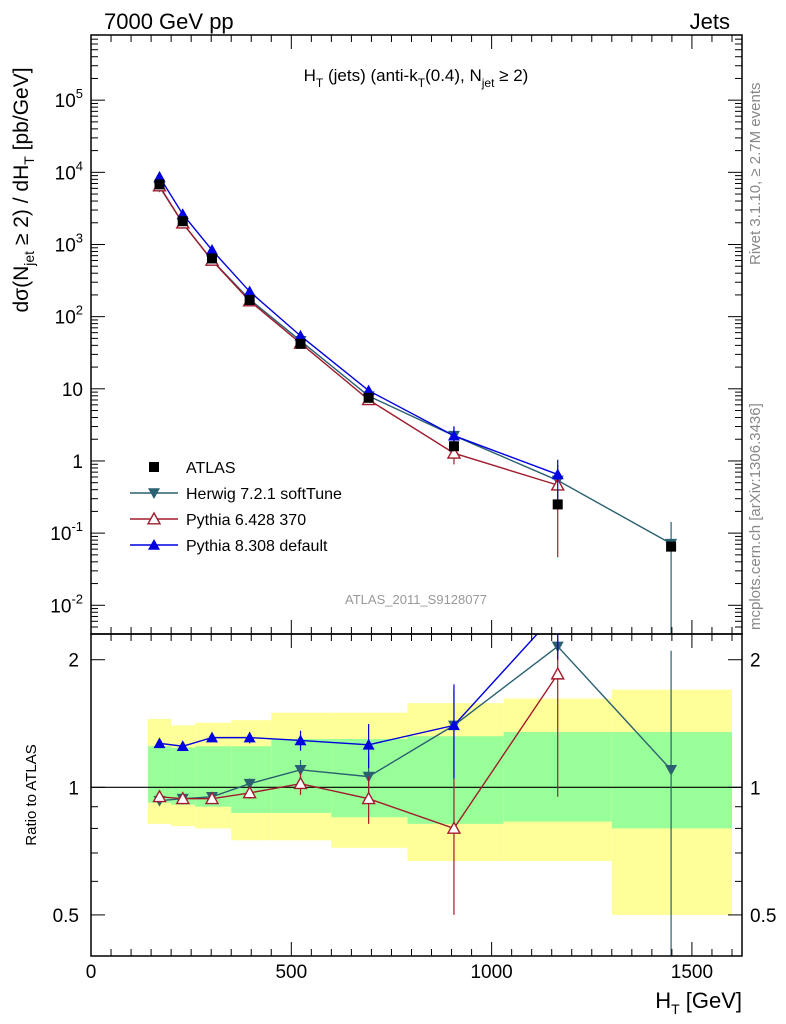 The width and height of the screenshot is (786, 1024). Describe the element at coordinates (69, 171) in the screenshot. I see `y-tick-label: 10⁴` at that location.